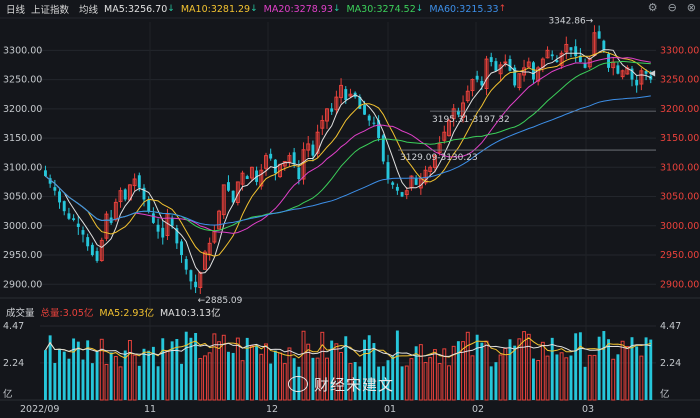  I want to click on current-price-marker: ◀, so click(652, 73).